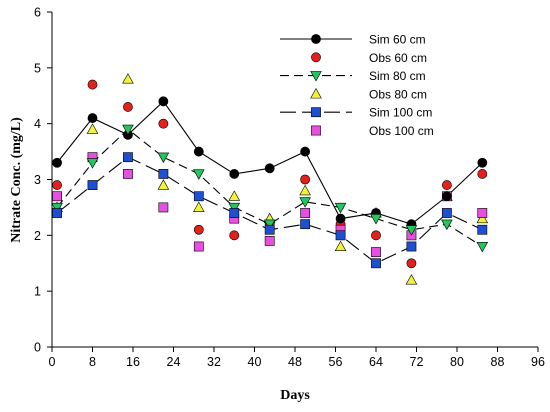 The image size is (550, 412). What do you see at coordinates (376, 362) in the screenshot?
I see `x-tick-label: 64` at bounding box center [376, 362].